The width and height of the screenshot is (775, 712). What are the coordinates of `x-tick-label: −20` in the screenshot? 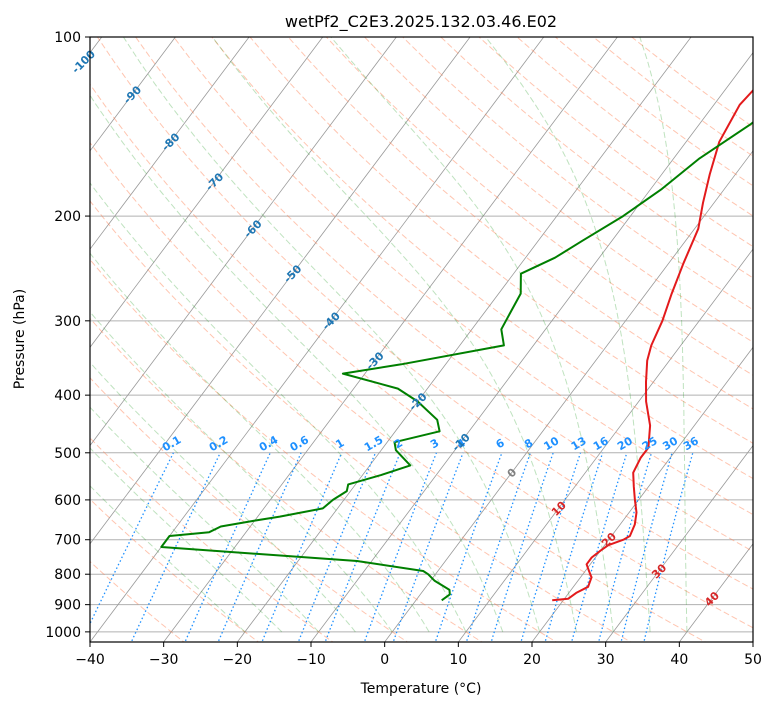 It's located at (238, 660).